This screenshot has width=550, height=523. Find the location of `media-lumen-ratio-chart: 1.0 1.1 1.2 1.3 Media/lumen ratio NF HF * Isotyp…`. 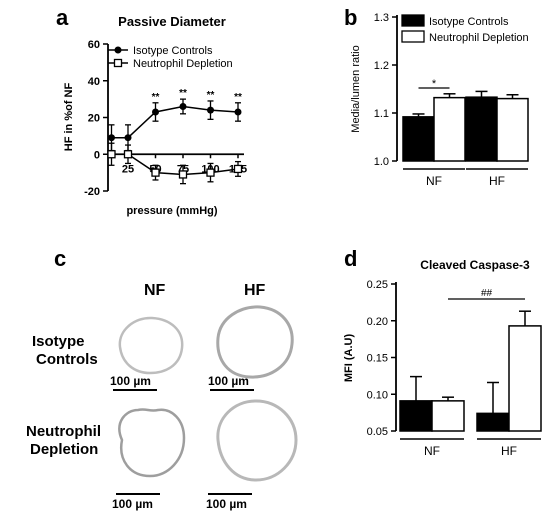

media-lumen-ratio-chart: 1.0 1.1 1.2 1.3 Media/lumen ratio NF HF * Isotyp… is located at coordinates (439, 100).